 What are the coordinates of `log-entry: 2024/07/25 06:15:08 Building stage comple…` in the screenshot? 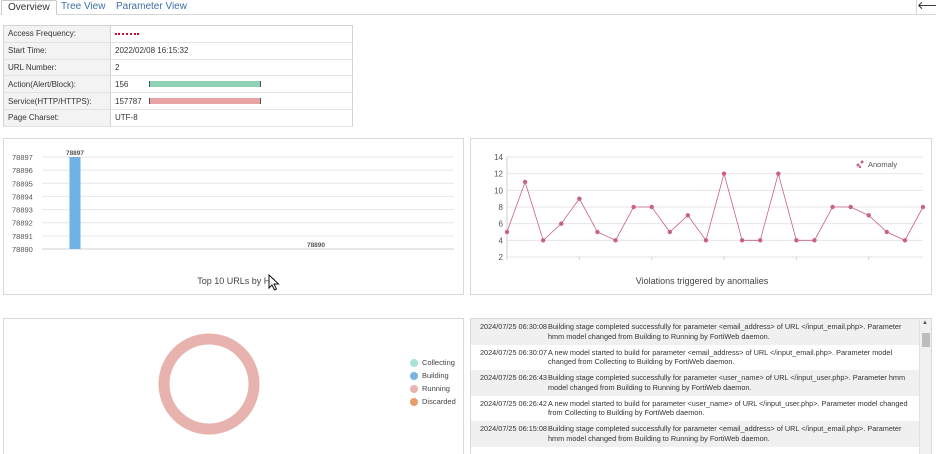 It's located at (701, 434).